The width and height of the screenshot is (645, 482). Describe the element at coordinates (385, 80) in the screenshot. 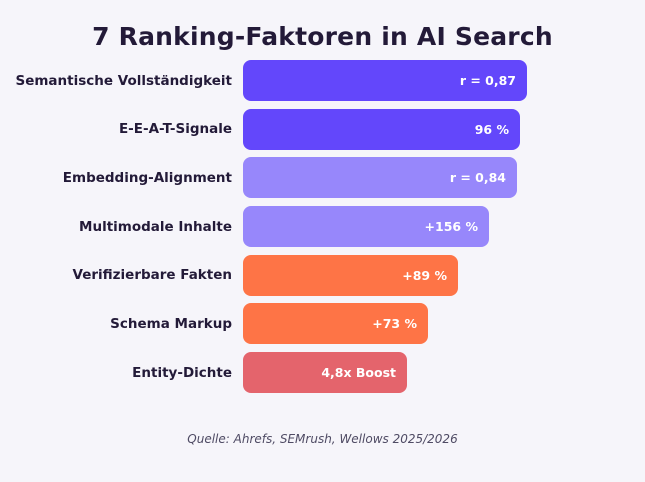

I see `bar: r = 0,87` at that location.